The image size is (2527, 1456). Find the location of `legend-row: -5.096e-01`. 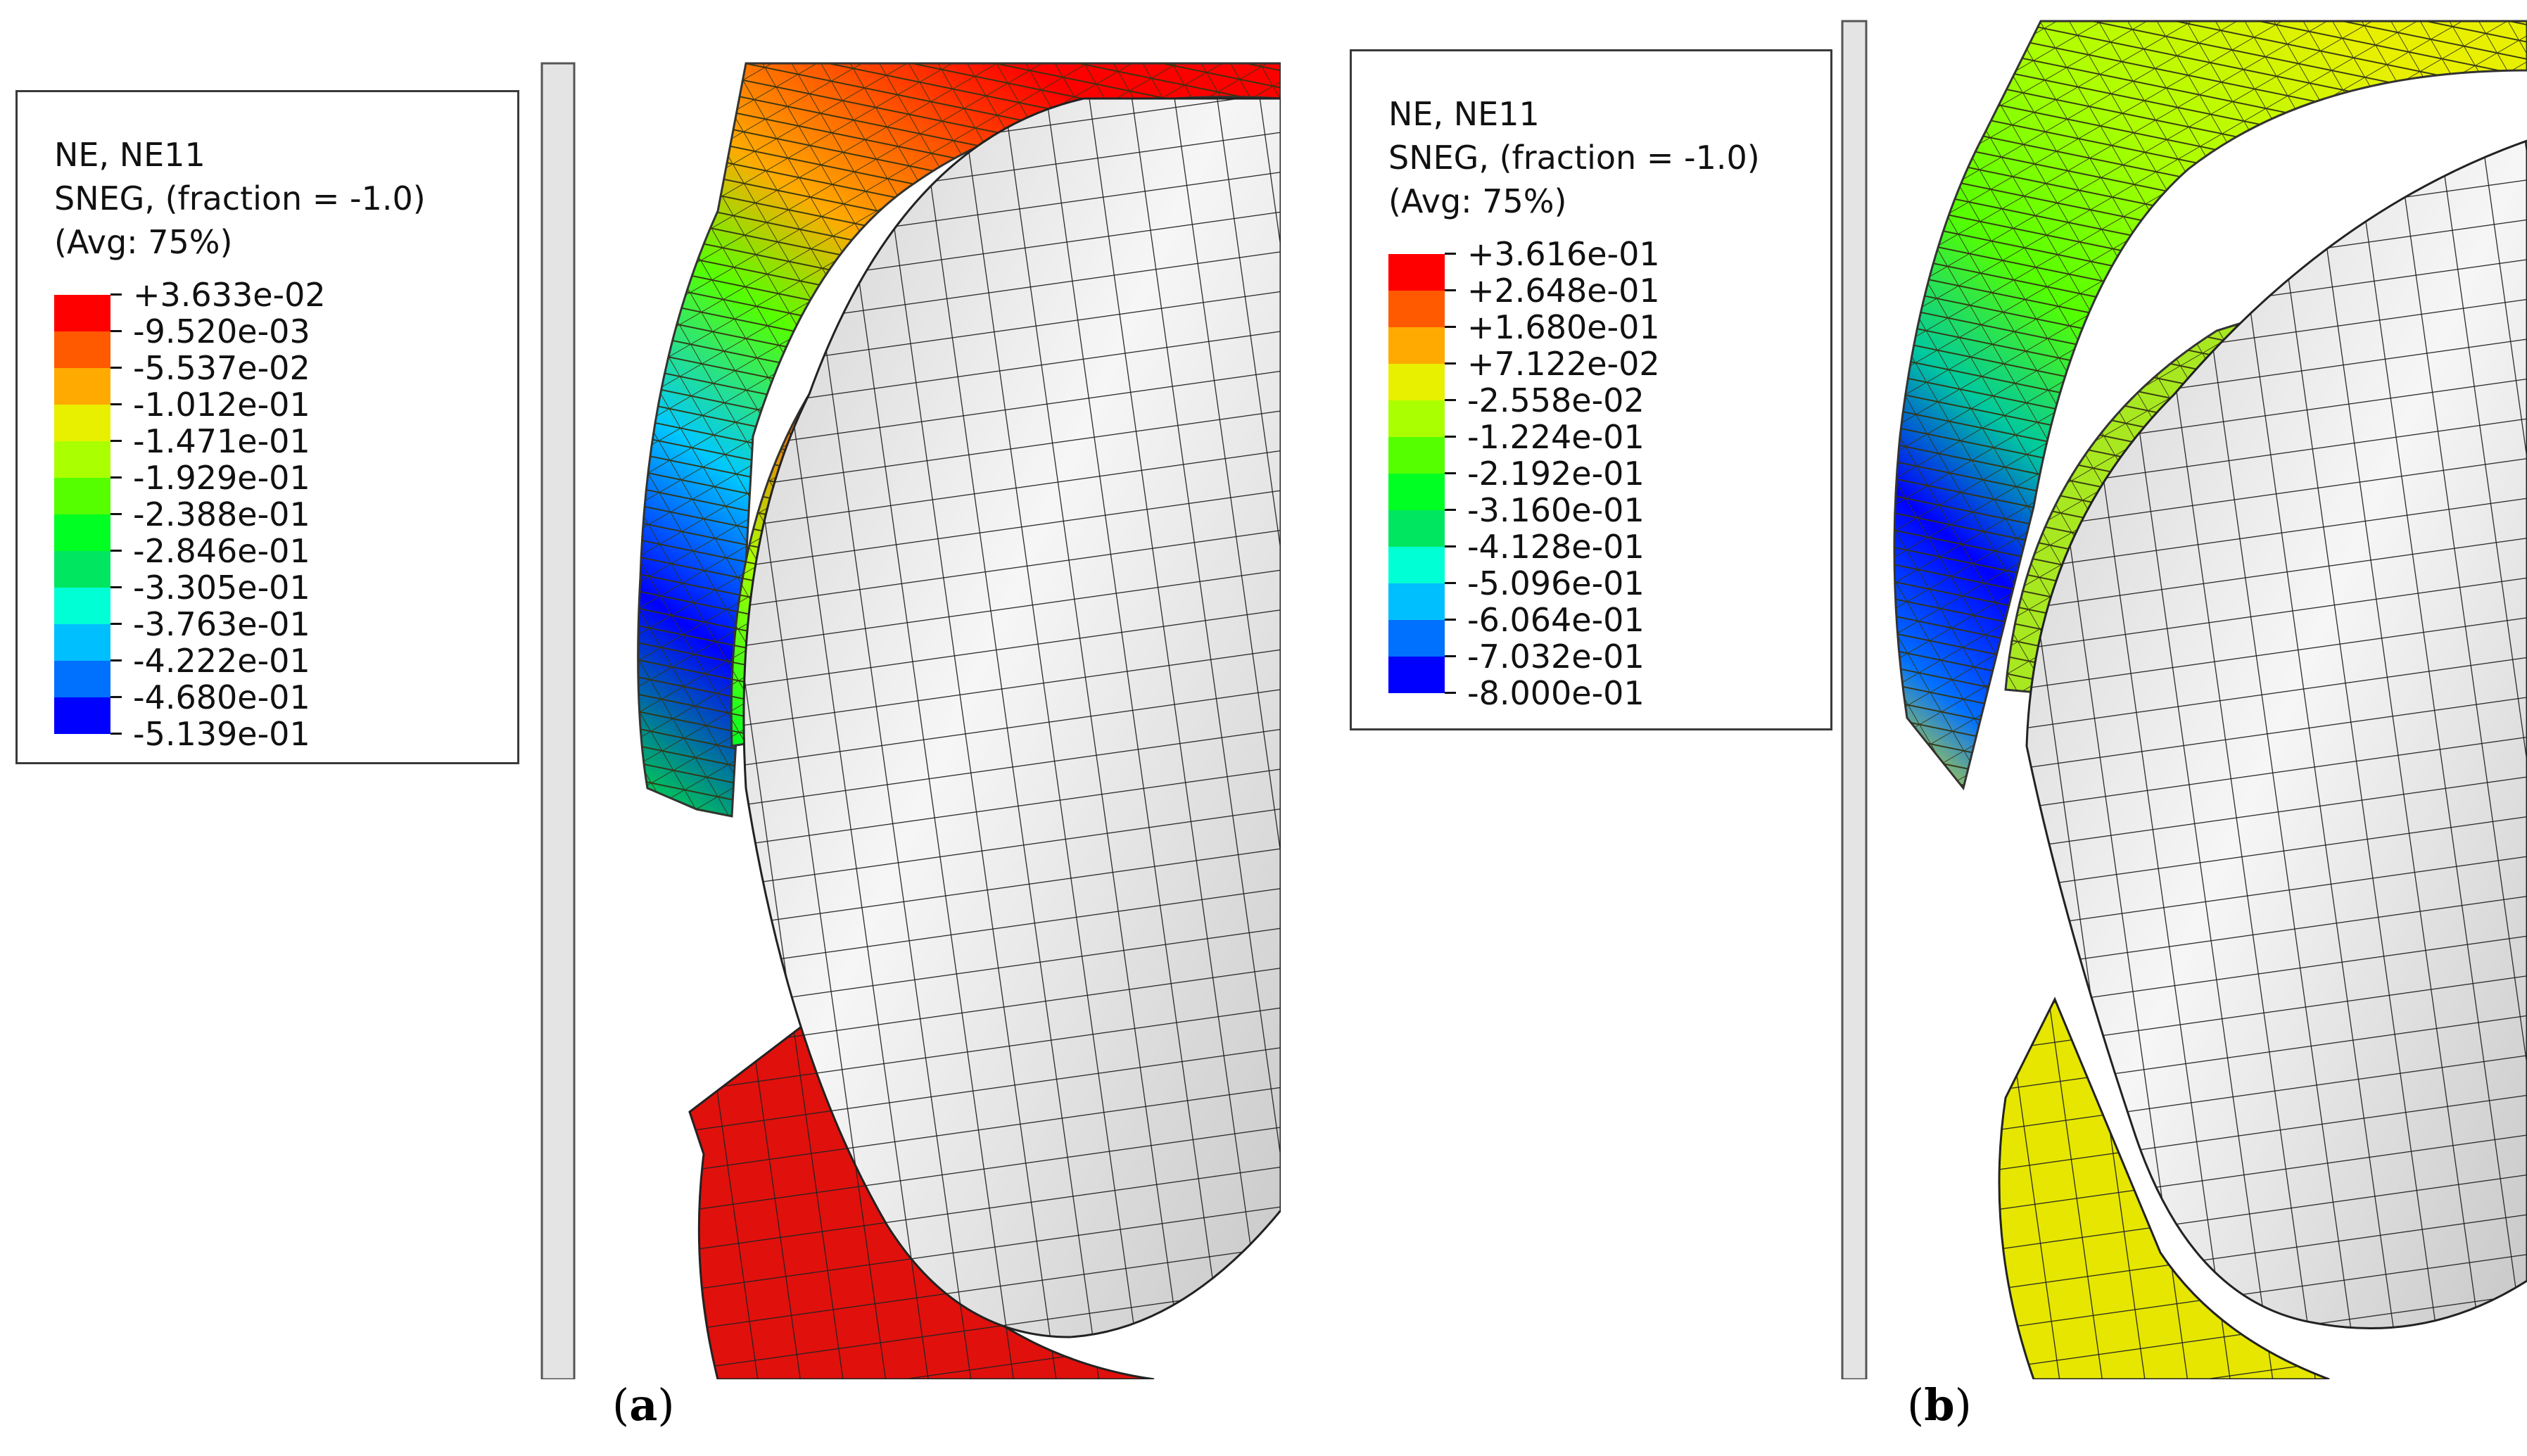

legend-row: -5.096e-01 is located at coordinates (1585, 592).